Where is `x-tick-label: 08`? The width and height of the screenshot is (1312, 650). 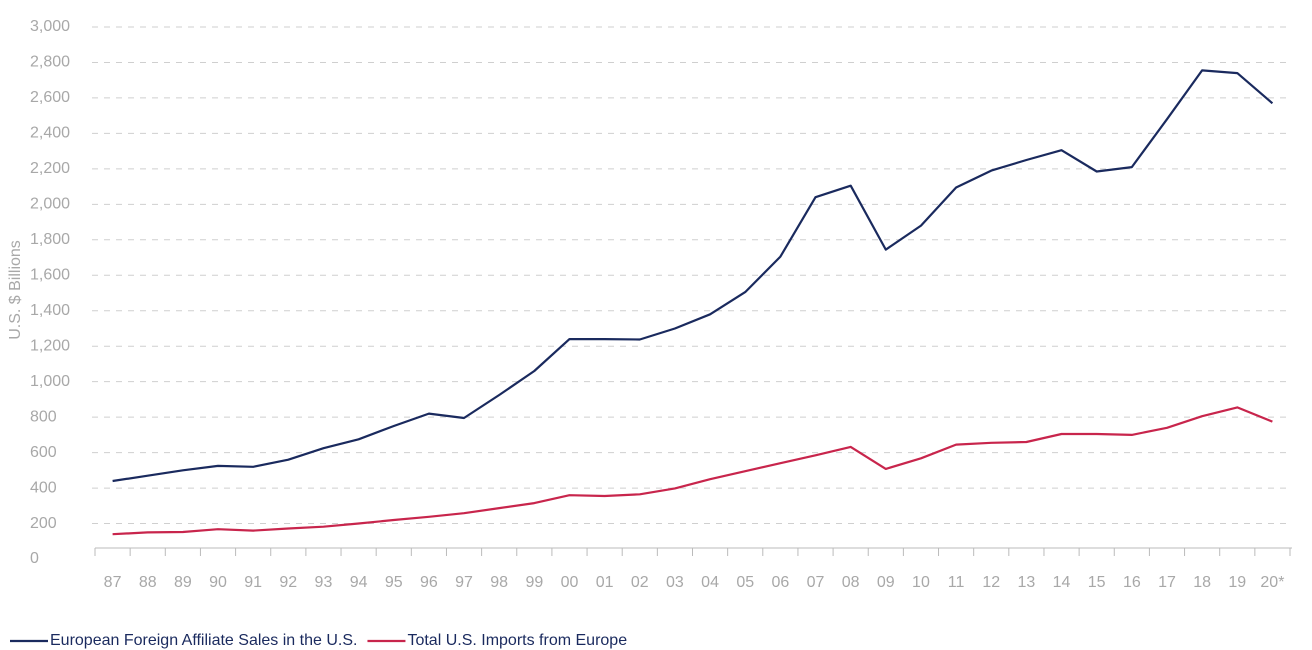
x-tick-label: 08 is located at coordinates (851, 582).